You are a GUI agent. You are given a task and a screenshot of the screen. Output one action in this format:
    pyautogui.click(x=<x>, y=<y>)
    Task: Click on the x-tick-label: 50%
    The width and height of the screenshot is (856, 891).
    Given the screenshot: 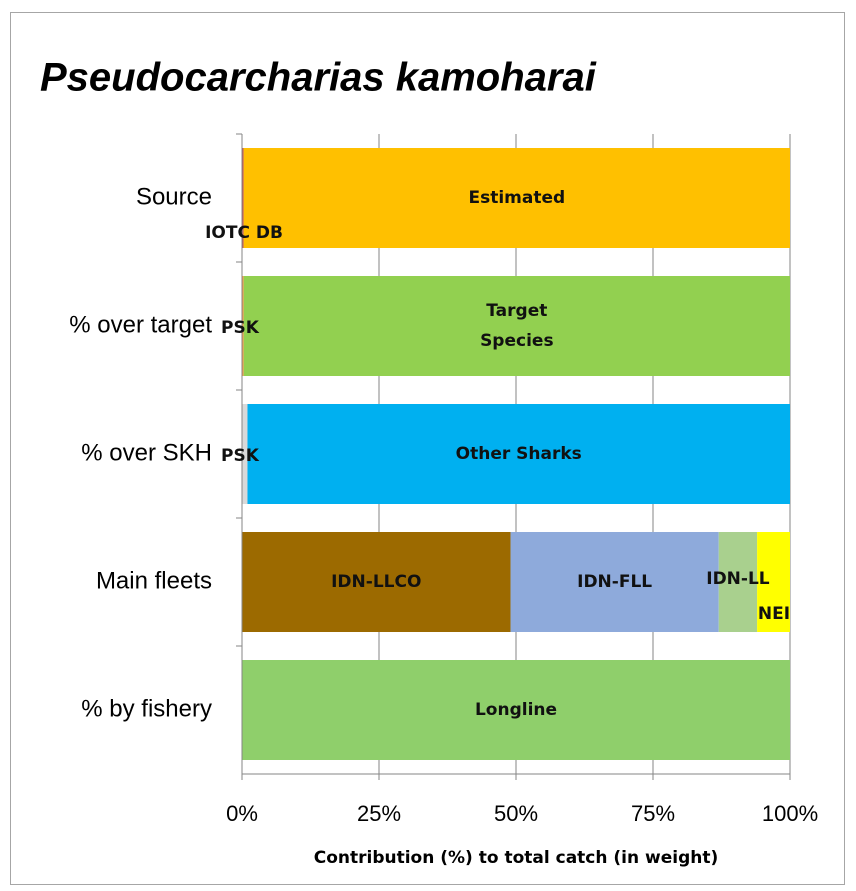 What is the action you would take?
    pyautogui.click(x=516, y=813)
    